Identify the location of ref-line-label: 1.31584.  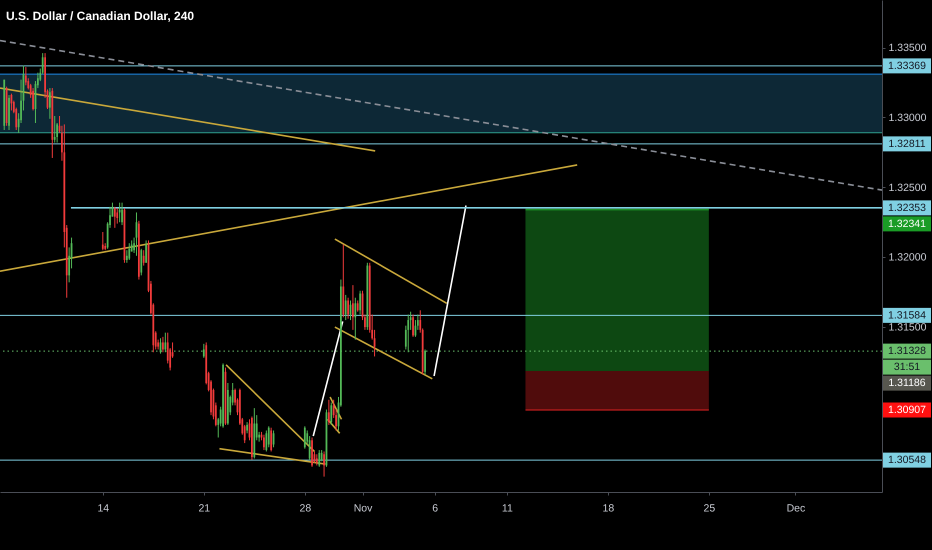
(907, 315).